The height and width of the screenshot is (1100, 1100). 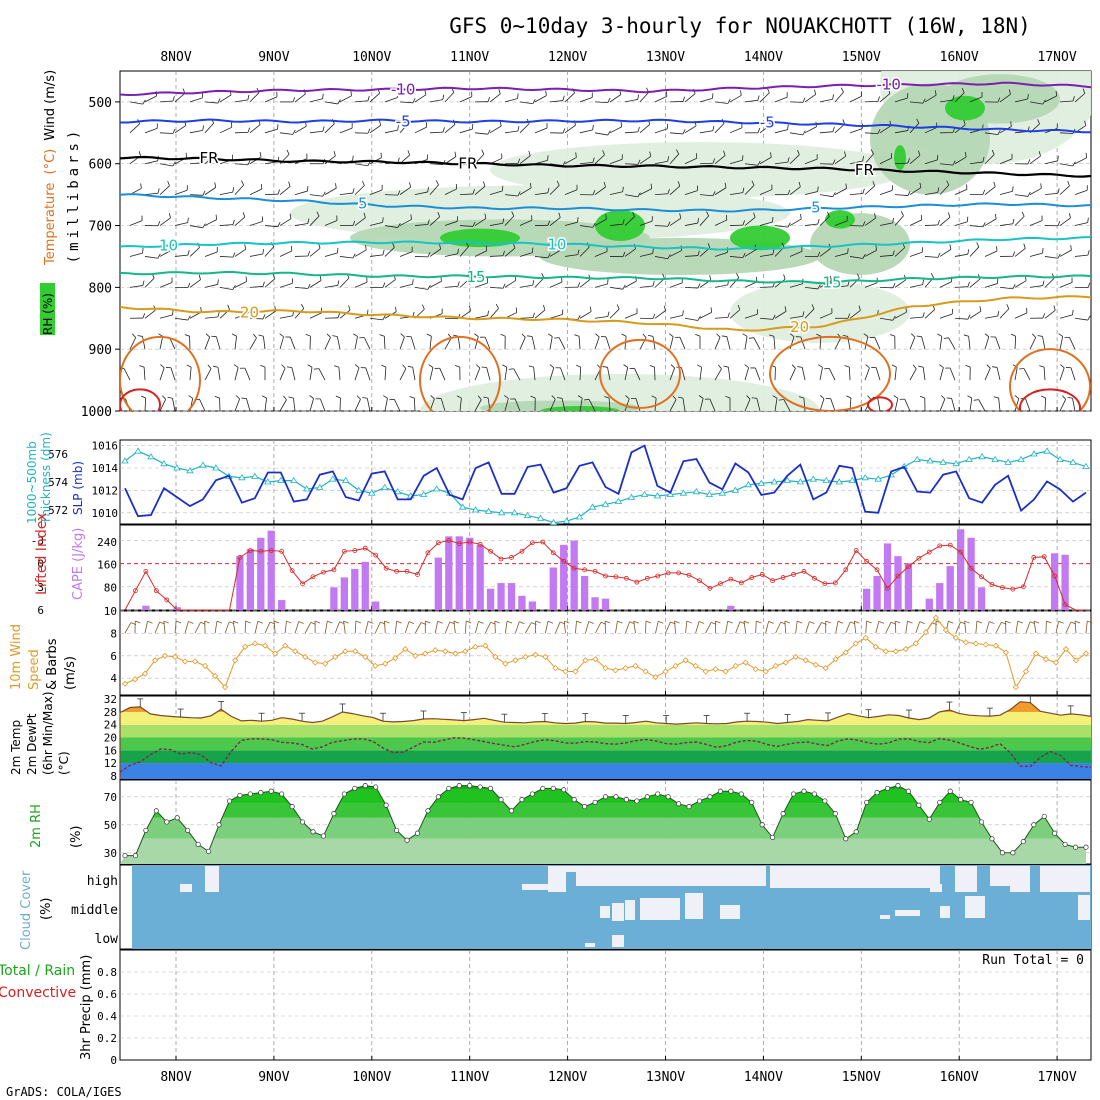 What do you see at coordinates (36, 910) in the screenshot?
I see `cloud-ylabel: Cloud Cover (%)` at bounding box center [36, 910].